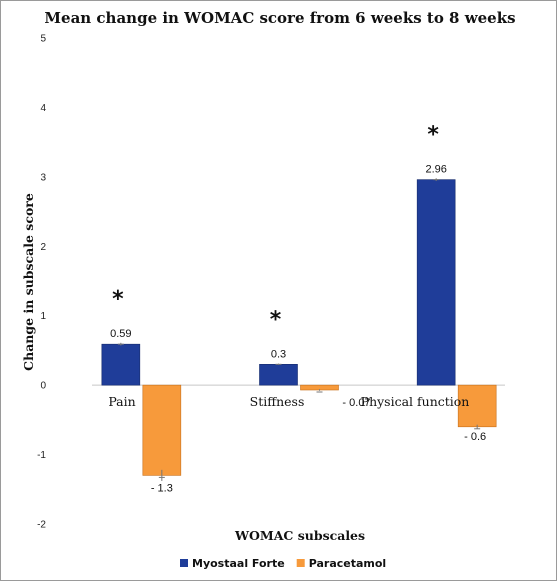 This screenshot has width=557, height=581. Describe the element at coordinates (162, 488) in the screenshot. I see `data-label: - 1.3` at that location.